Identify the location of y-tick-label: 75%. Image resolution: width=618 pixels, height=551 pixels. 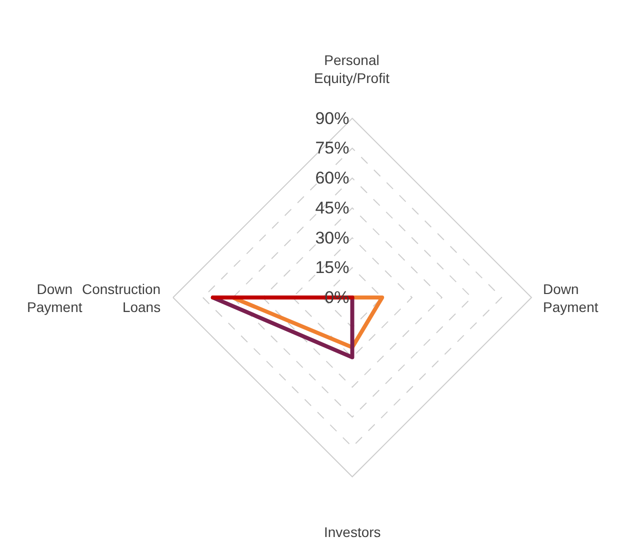
(332, 148).